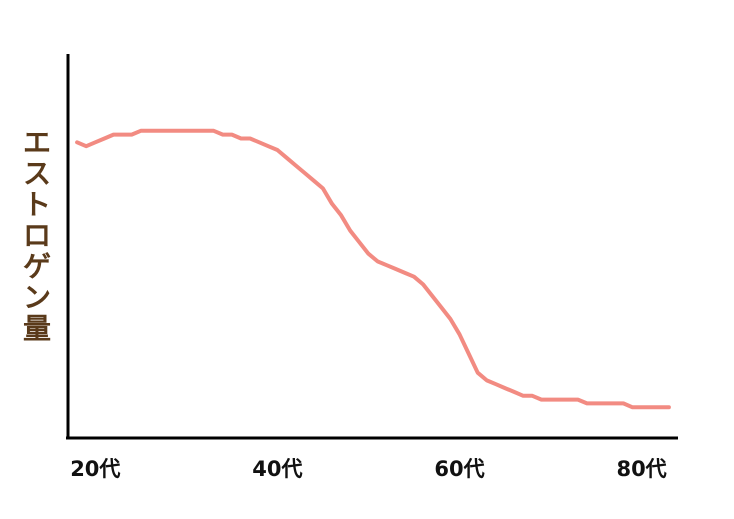 This screenshot has height=519, width=734. What do you see at coordinates (459, 469) in the screenshot?
I see `x-tick-label: 60代` at bounding box center [459, 469].